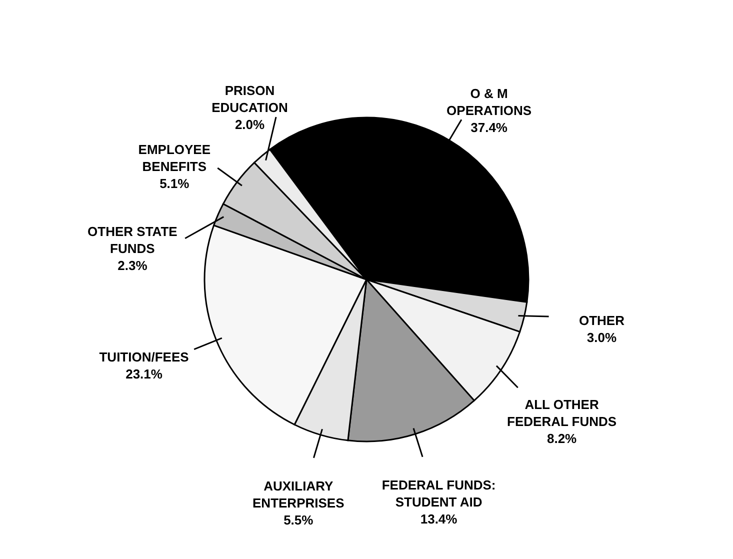 The height and width of the screenshot is (559, 733). I want to click on data-label: 2.3%, so click(133, 265).